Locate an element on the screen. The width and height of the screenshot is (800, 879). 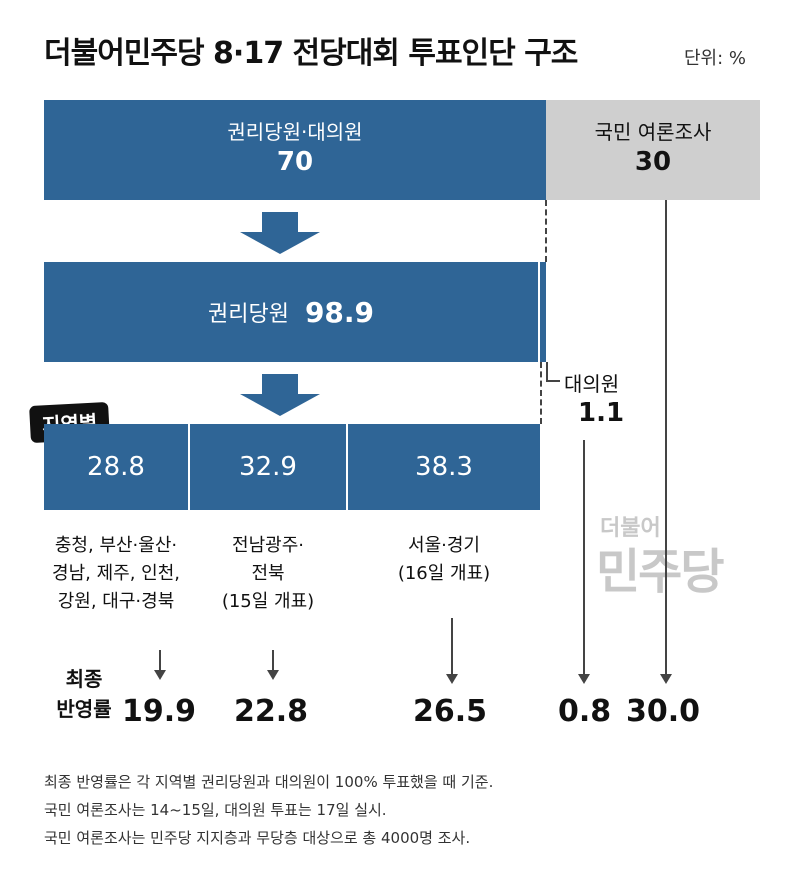
poll-value: 30 is located at coordinates (653, 162).